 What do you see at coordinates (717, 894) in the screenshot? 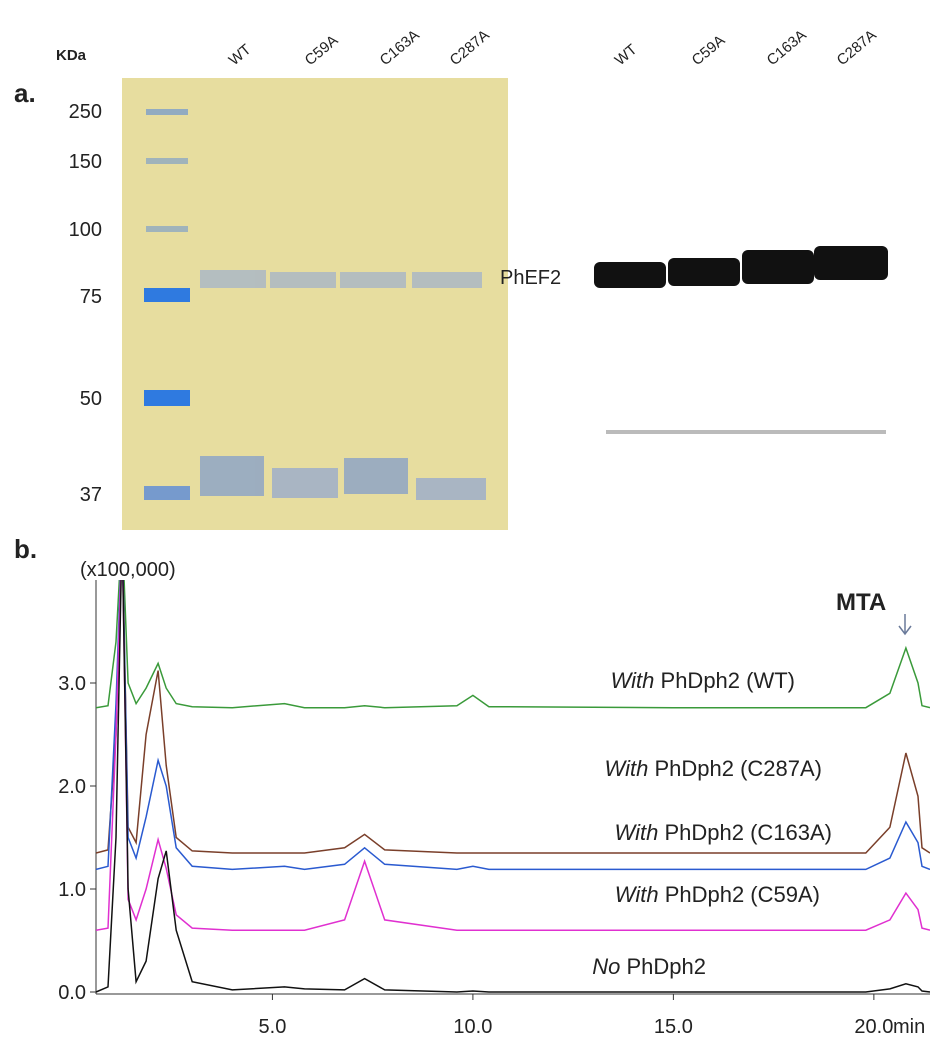
I see `series-label: With PhDph2 (C59A)` at bounding box center [717, 894].